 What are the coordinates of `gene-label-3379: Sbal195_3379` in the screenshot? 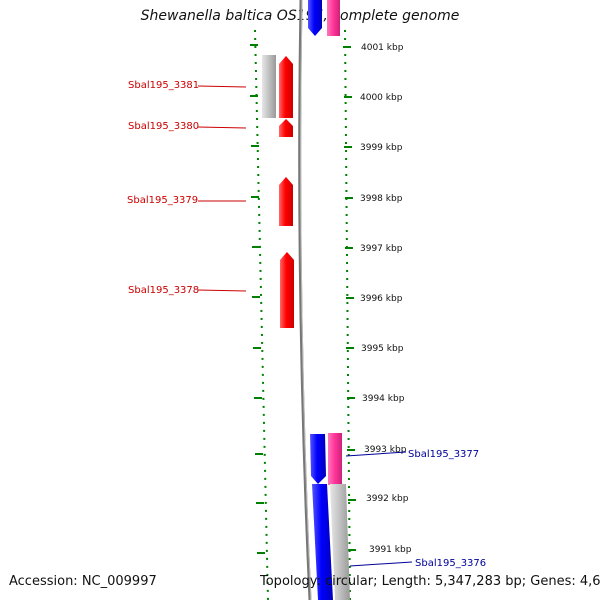 It's located at (162, 200).